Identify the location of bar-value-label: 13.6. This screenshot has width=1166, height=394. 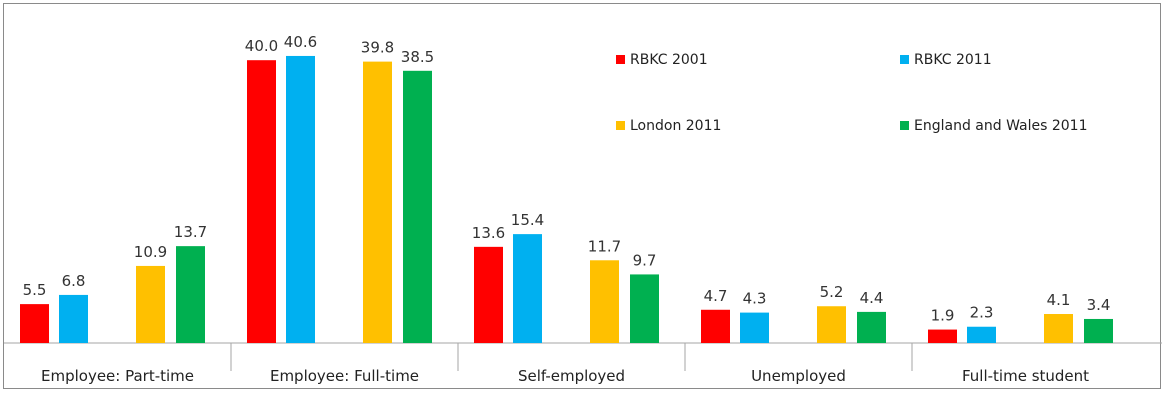
(488, 233).